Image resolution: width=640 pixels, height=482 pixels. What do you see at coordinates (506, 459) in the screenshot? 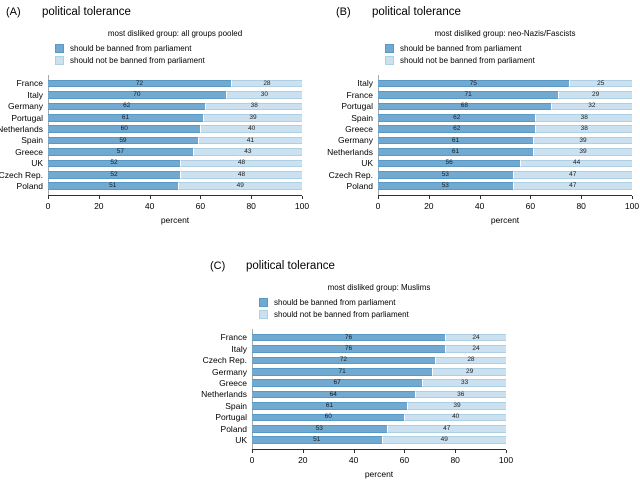
I see `x-tick-label: 100` at bounding box center [506, 459].